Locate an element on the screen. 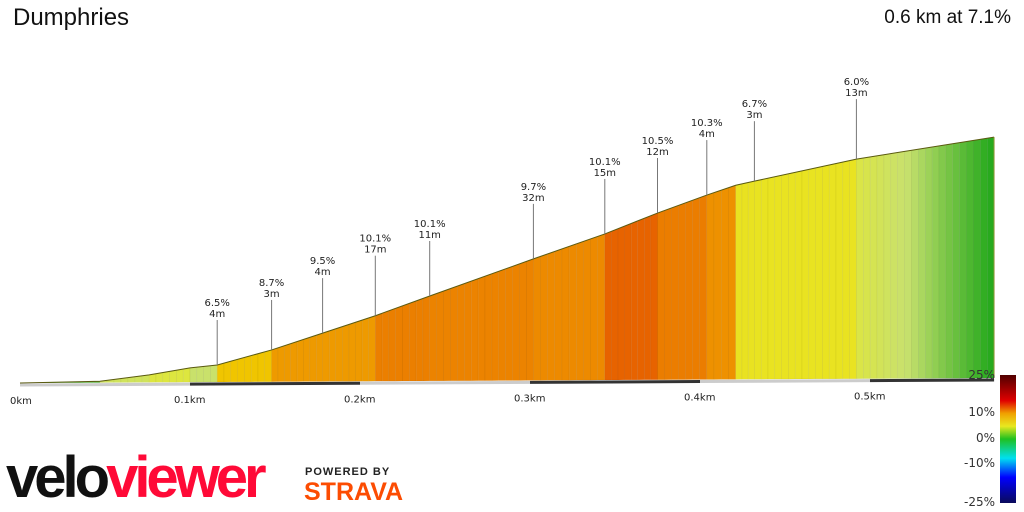 Image resolution: width=1024 pixels, height=512 pixels. marker-length-label: 3m is located at coordinates (754, 115).